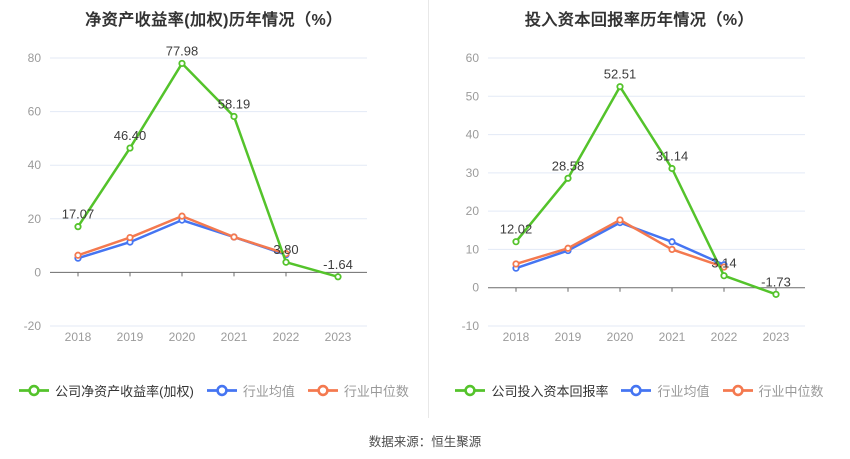  Describe the element at coordinates (672, 155) in the screenshot. I see `data-point-label: 31.14` at that location.